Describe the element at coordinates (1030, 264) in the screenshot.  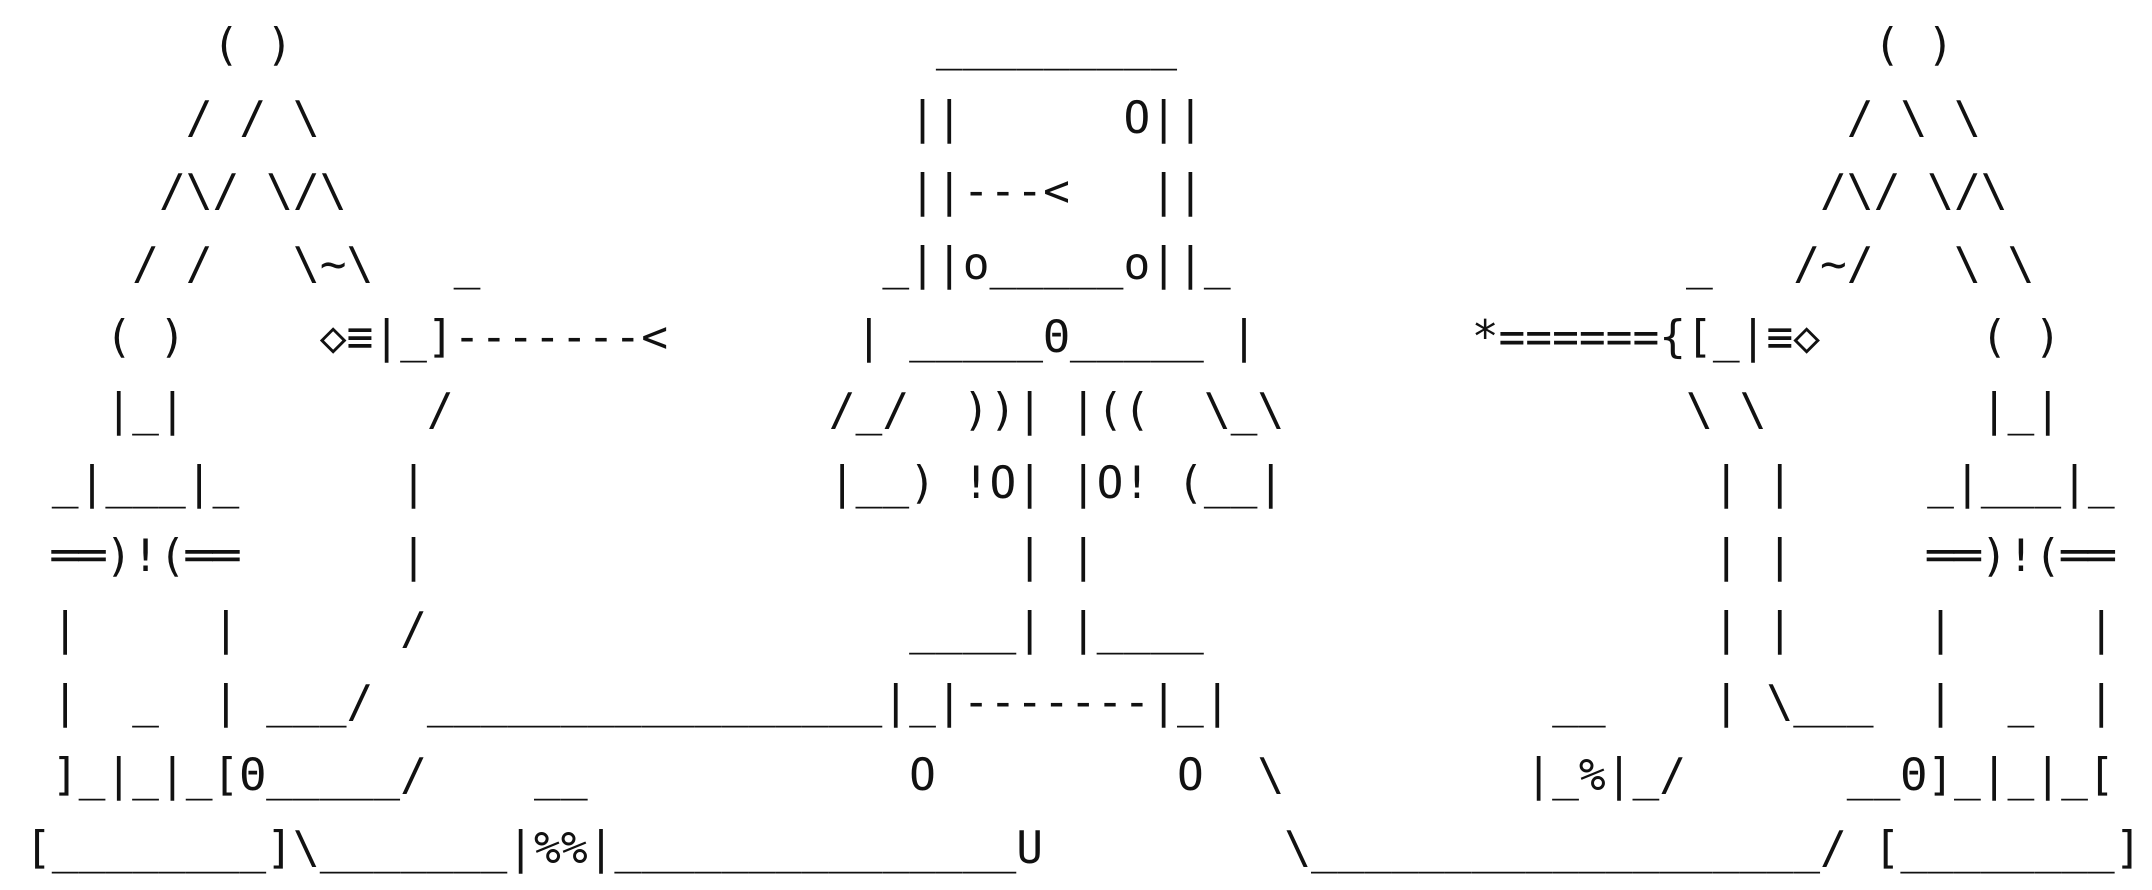
I see `art-line: / / \~\ _ _||o_____o||_ _ /~/ \ \` at that location.